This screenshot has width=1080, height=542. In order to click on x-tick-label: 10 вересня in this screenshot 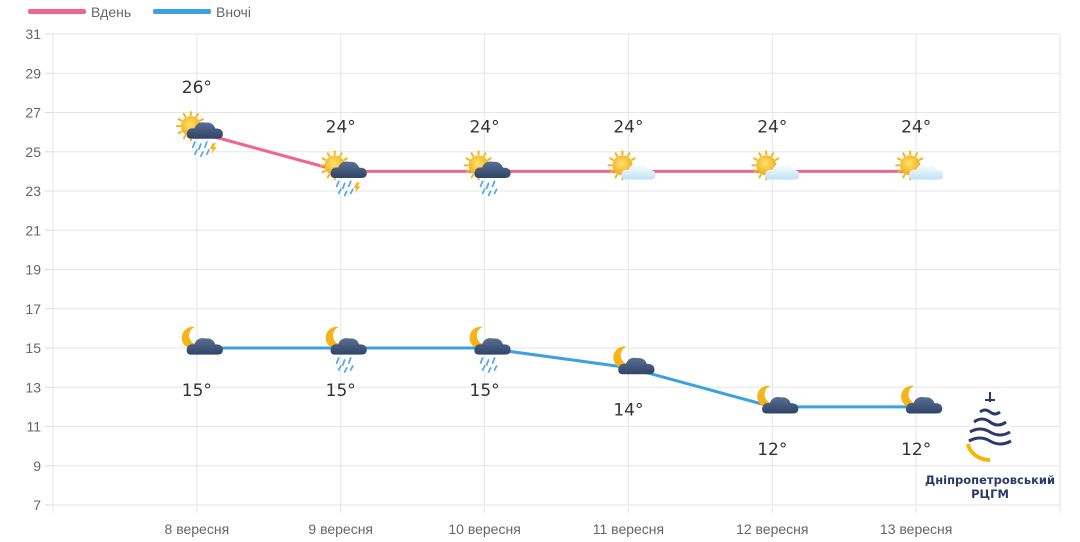, I will do `click(484, 529)`.